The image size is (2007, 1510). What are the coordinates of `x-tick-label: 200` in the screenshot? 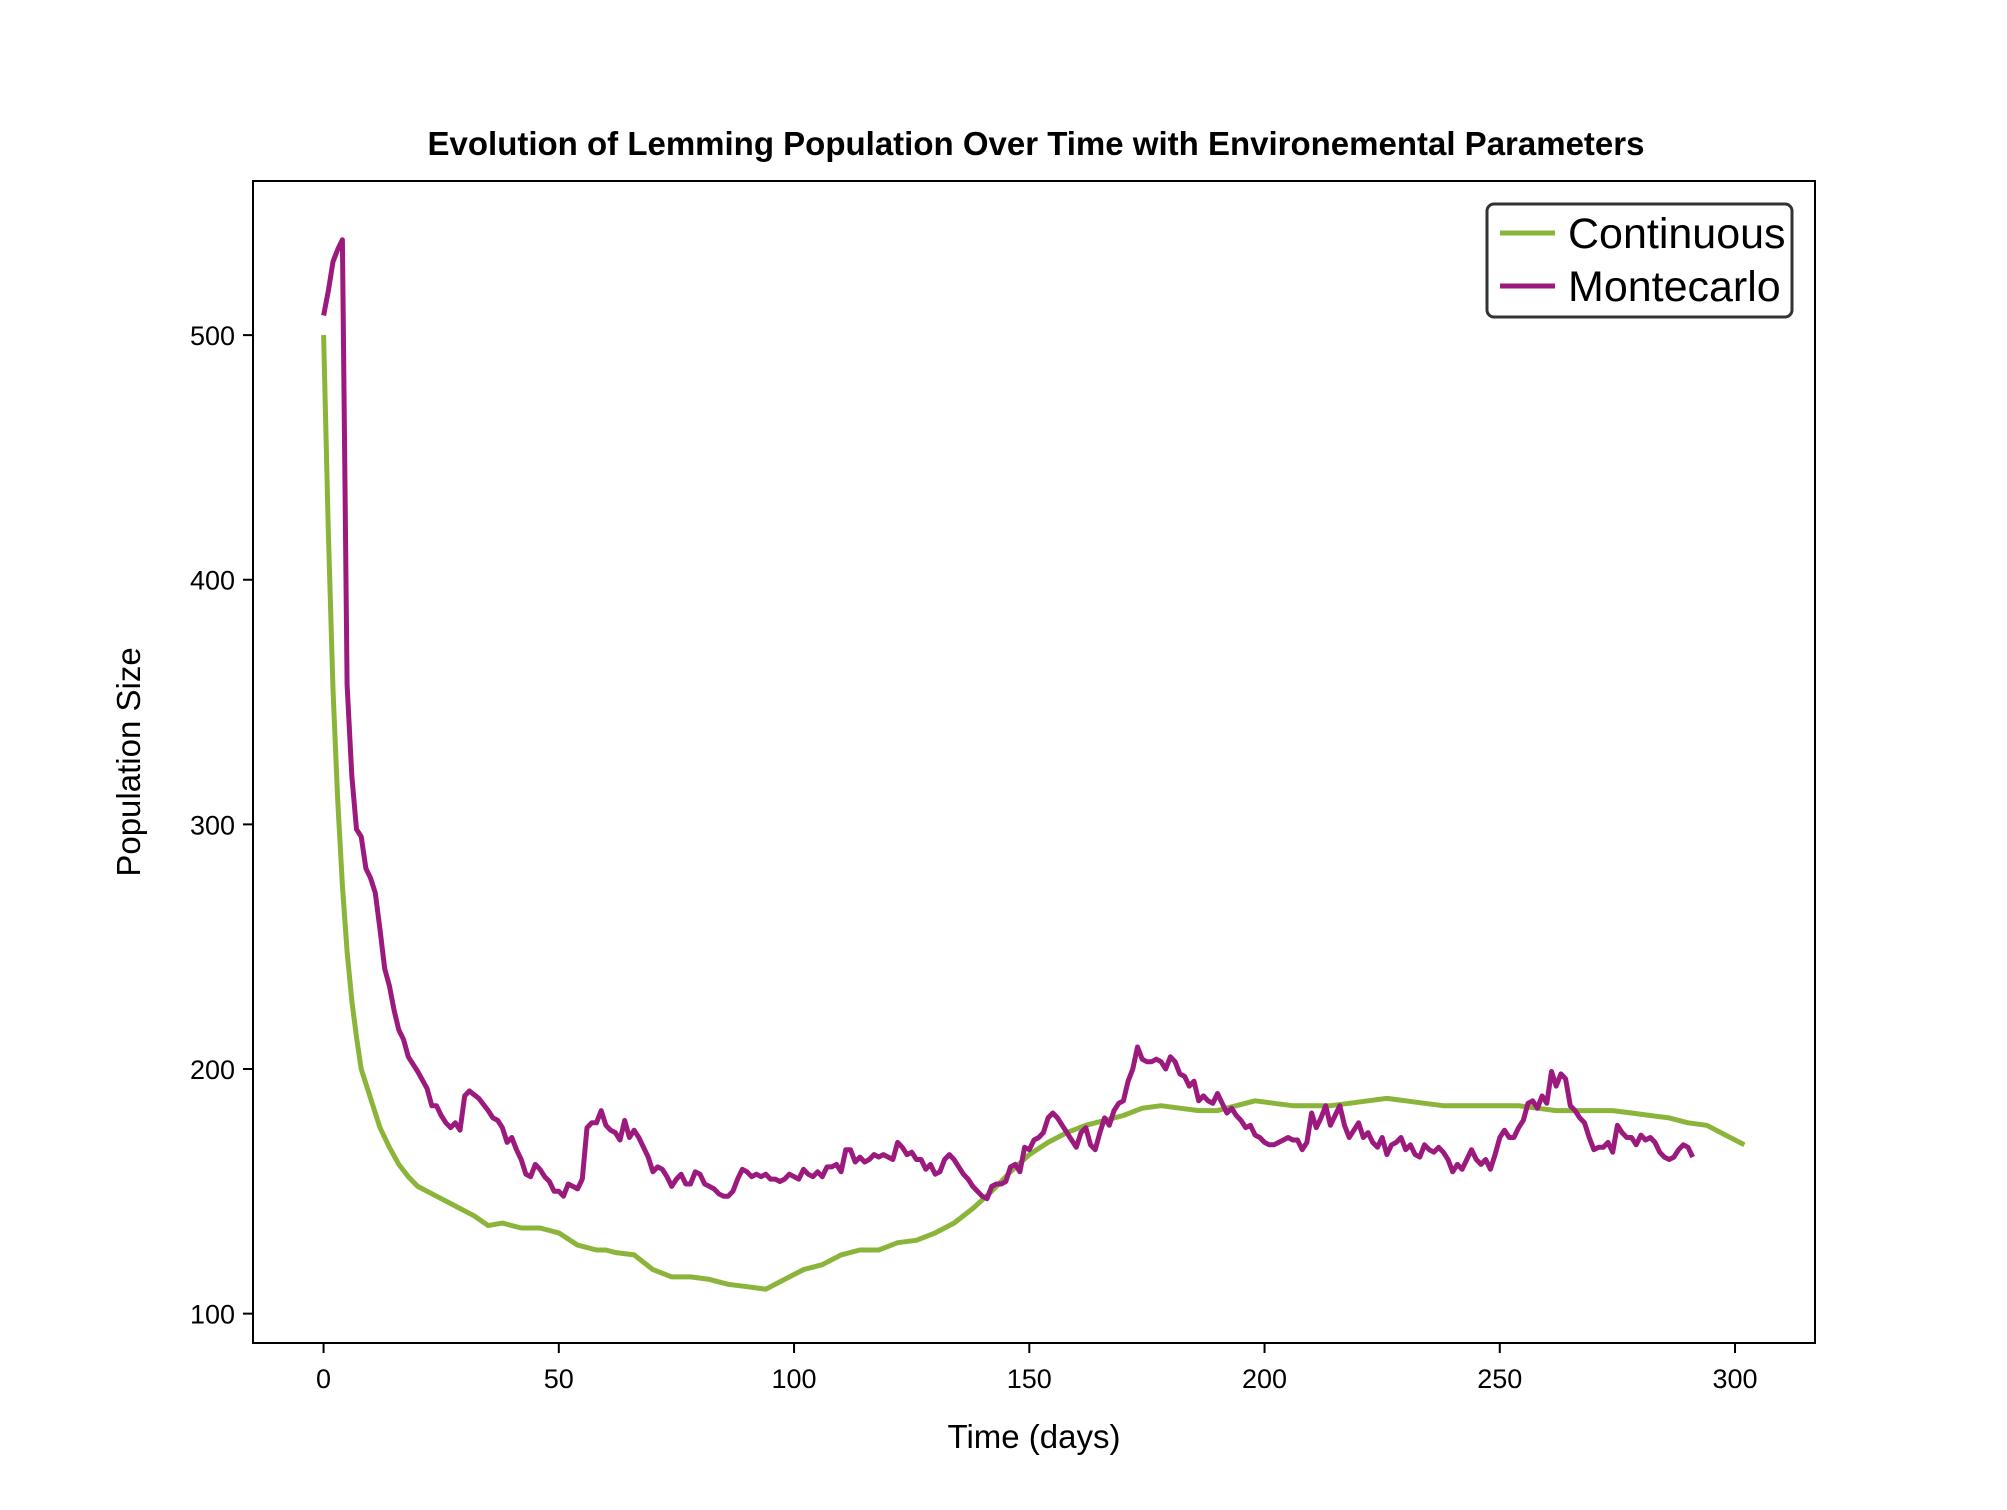 It's located at (1264, 1379).